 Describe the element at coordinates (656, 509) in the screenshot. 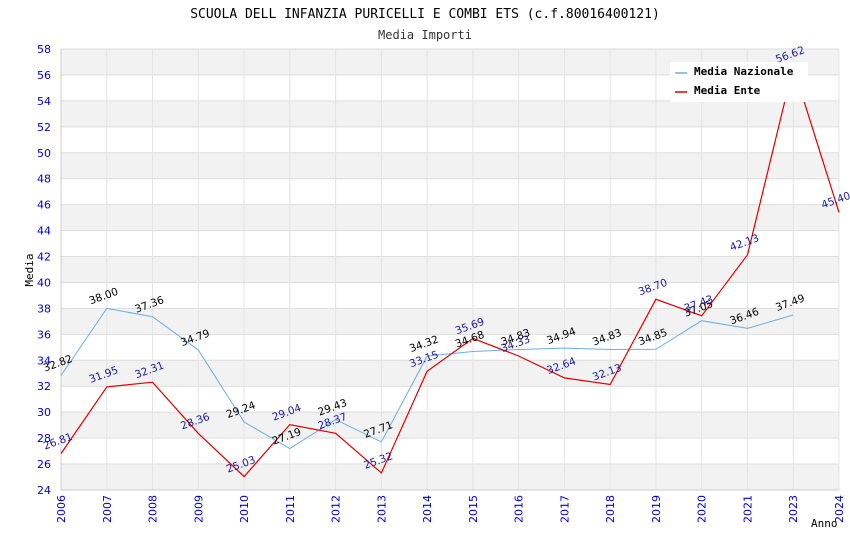

I see `x-tick-label: 2019` at that location.